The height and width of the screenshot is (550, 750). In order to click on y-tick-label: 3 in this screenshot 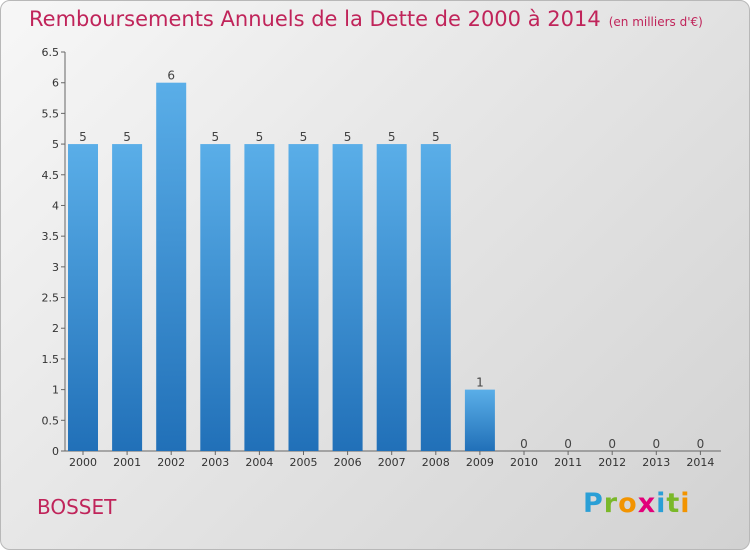, I will do `click(55, 267)`.